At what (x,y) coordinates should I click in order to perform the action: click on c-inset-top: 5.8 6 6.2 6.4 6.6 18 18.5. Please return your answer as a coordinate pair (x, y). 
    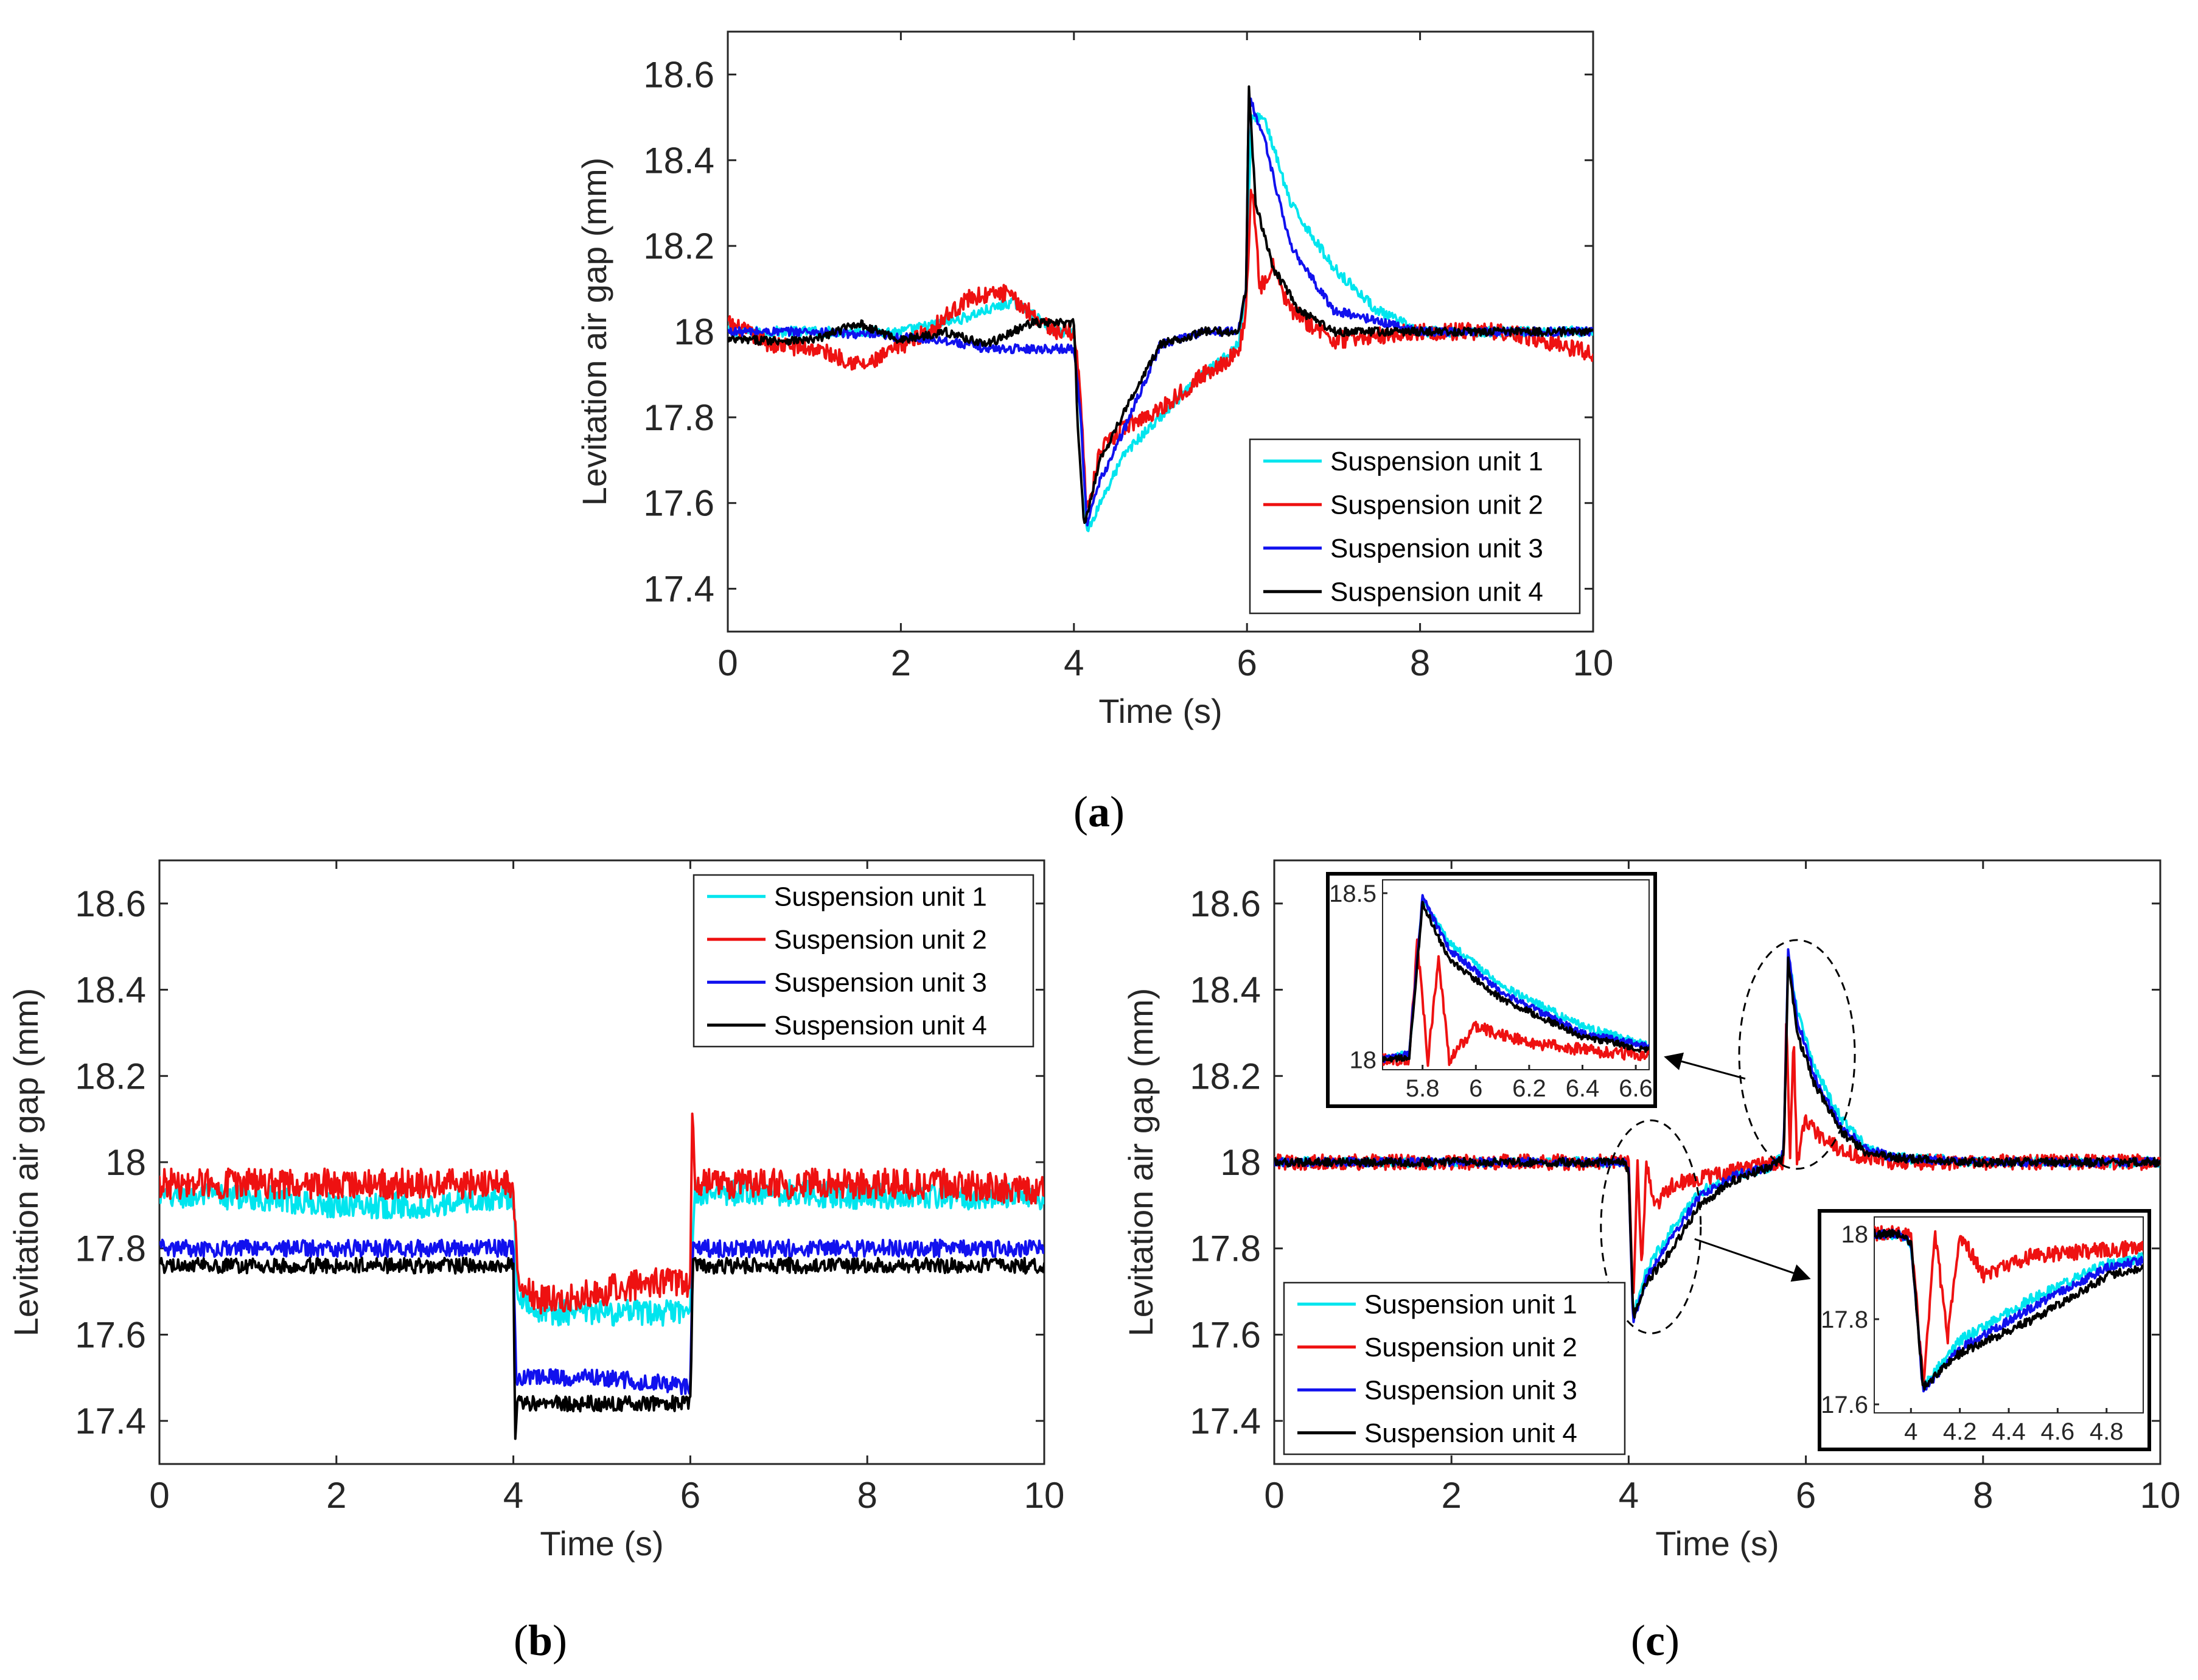
    Looking at the image, I should click on (1491, 990).